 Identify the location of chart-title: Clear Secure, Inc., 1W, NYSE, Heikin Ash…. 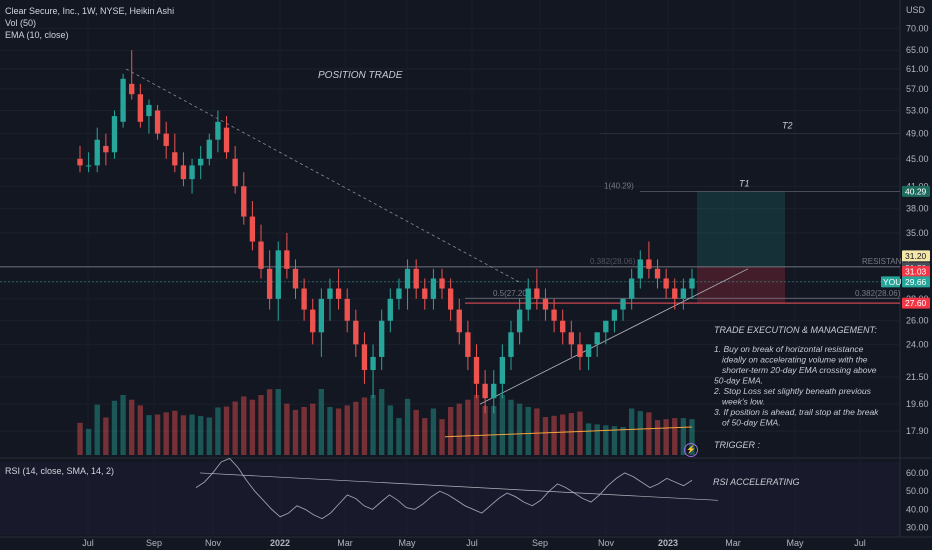
(90, 11).